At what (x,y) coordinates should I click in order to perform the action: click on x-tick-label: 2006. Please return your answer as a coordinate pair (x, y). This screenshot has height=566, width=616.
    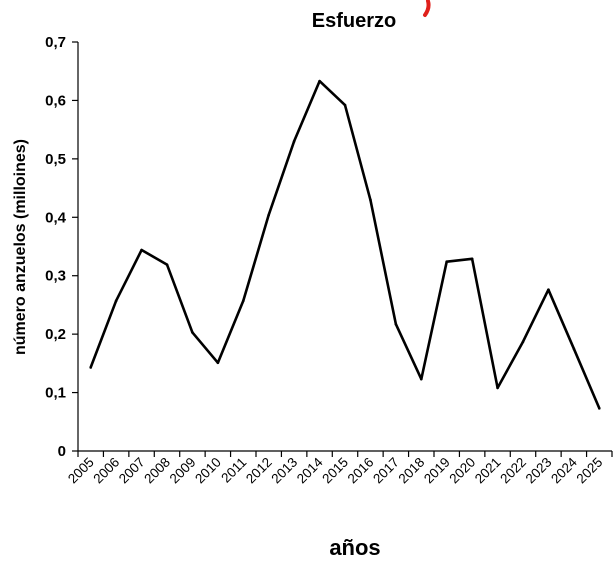
    Looking at the image, I should click on (106, 471).